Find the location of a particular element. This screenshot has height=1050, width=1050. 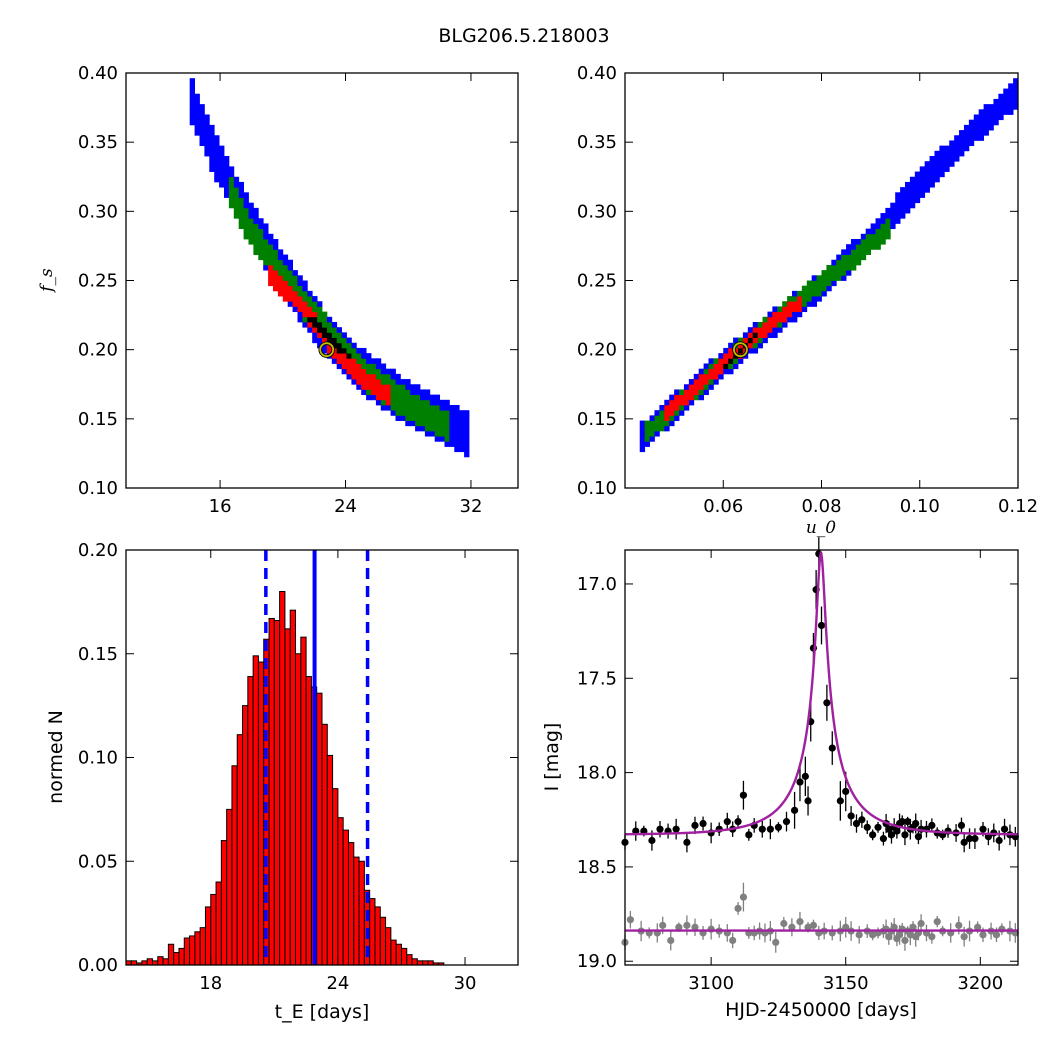

y-tick-label: 0.35 is located at coordinates (98, 142).